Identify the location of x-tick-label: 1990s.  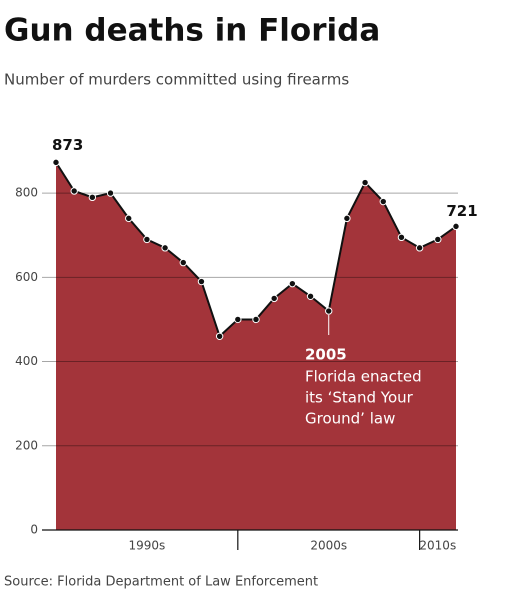
(147, 546).